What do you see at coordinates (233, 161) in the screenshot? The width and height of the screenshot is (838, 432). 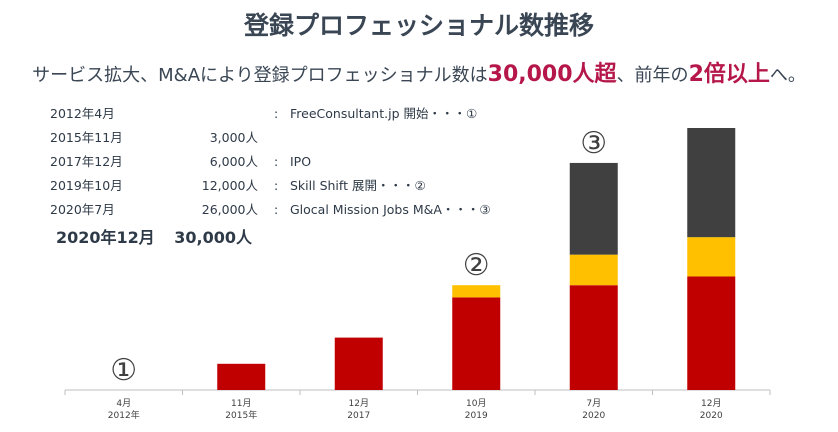 I see `timeline-count: 6,000人` at bounding box center [233, 161].